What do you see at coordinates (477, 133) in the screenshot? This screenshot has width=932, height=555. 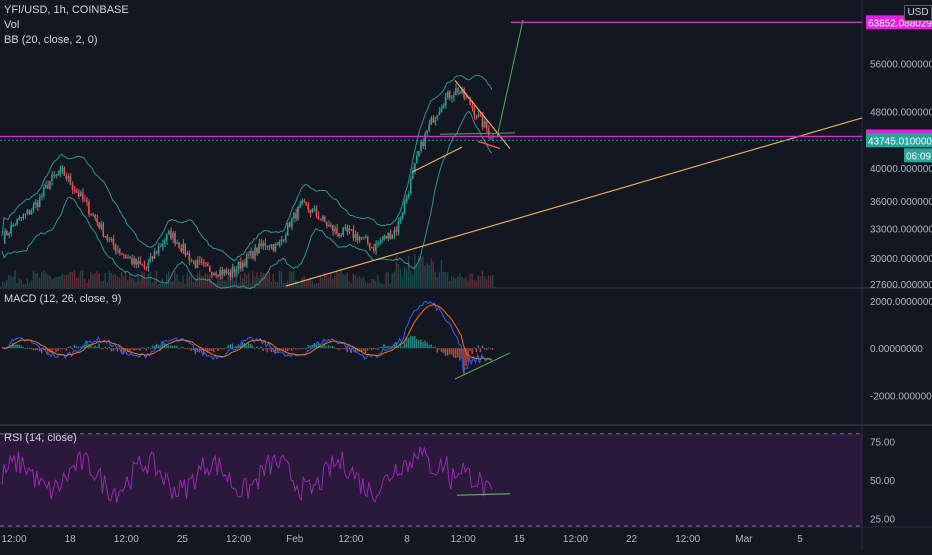 I see `wedge-line` at bounding box center [477, 133].